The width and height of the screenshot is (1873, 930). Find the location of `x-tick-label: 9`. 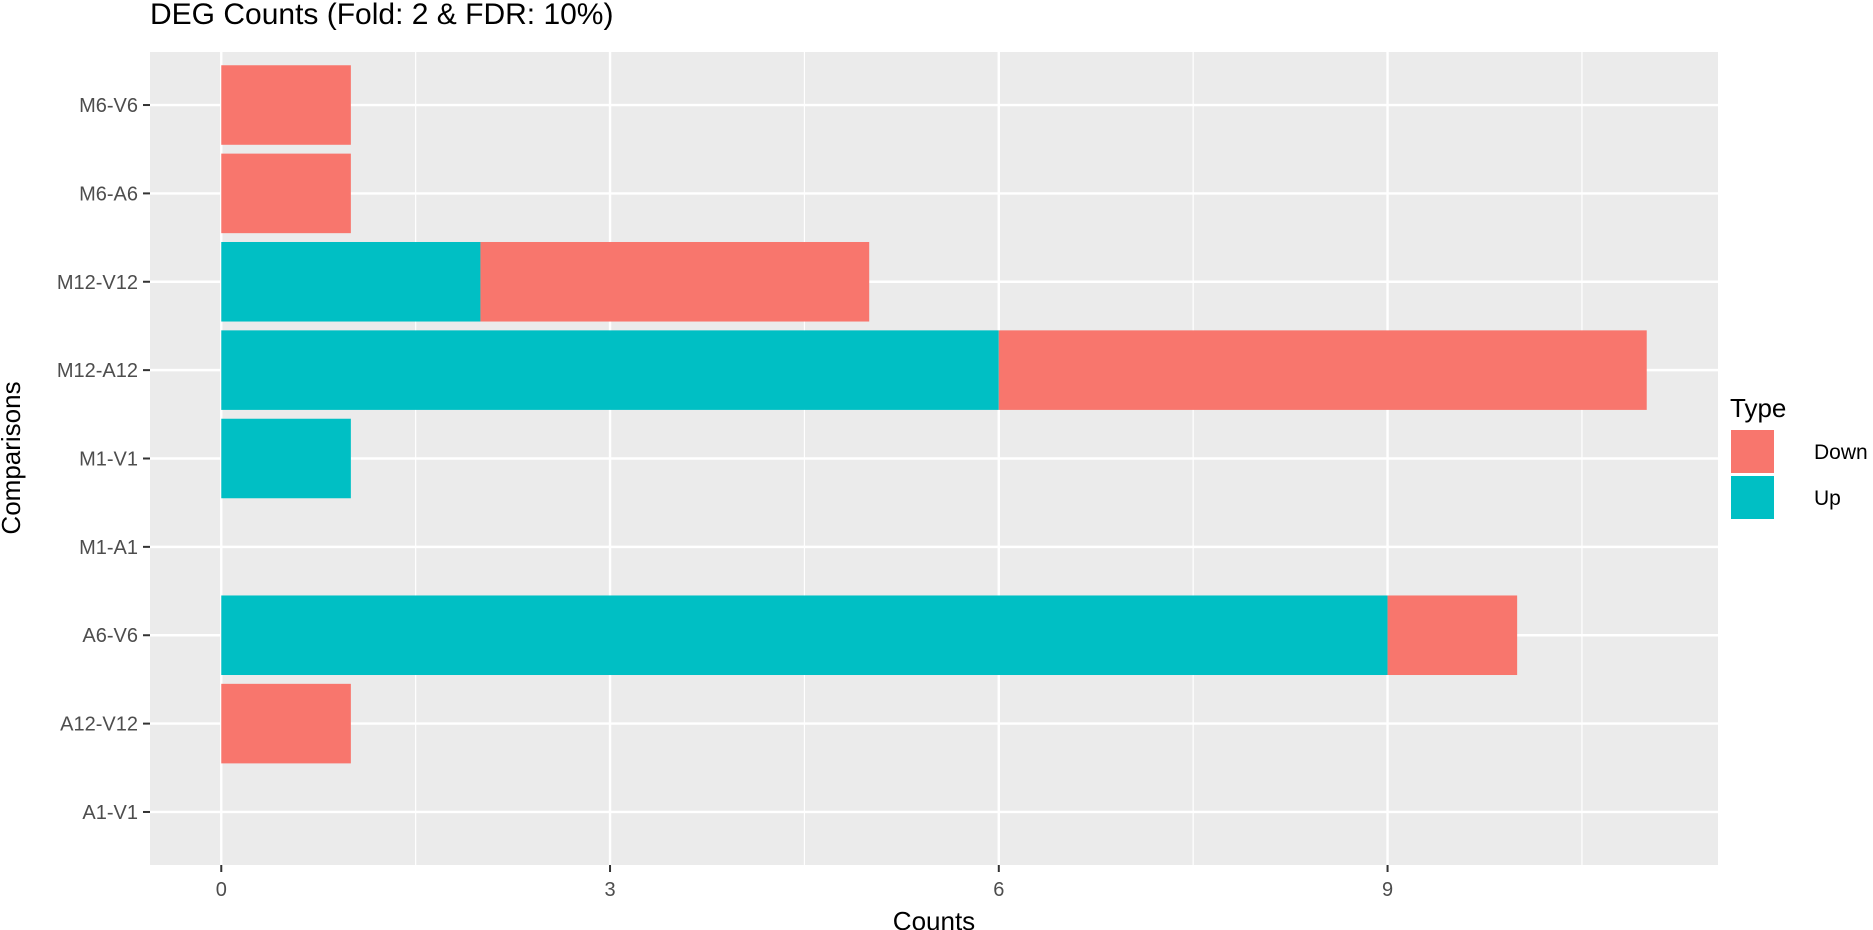

x-tick-label: 9 is located at coordinates (1387, 890).